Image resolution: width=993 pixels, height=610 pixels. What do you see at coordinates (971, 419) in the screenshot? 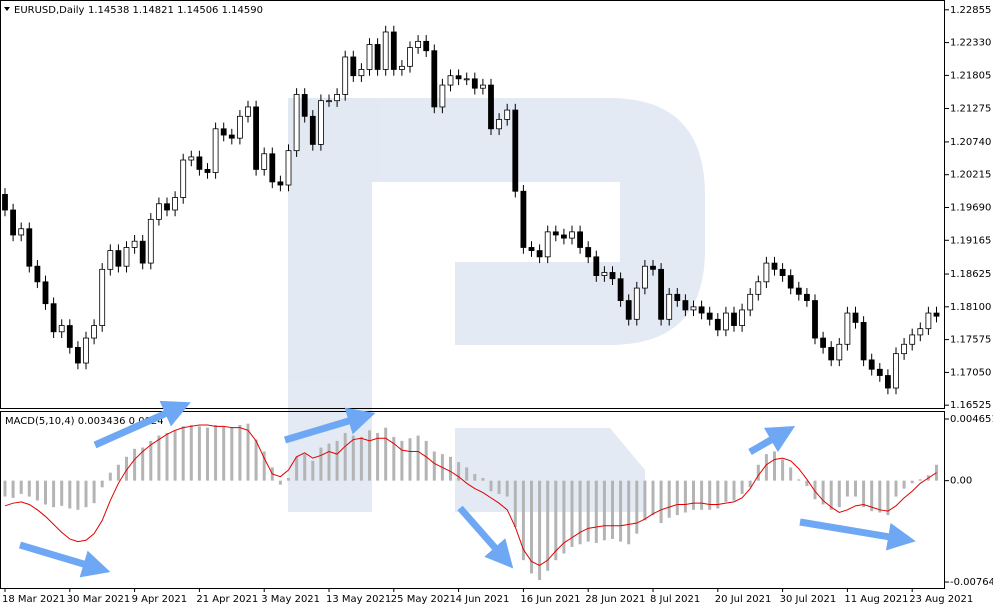
I see `y-tick-label: 0.004651` at bounding box center [971, 419].